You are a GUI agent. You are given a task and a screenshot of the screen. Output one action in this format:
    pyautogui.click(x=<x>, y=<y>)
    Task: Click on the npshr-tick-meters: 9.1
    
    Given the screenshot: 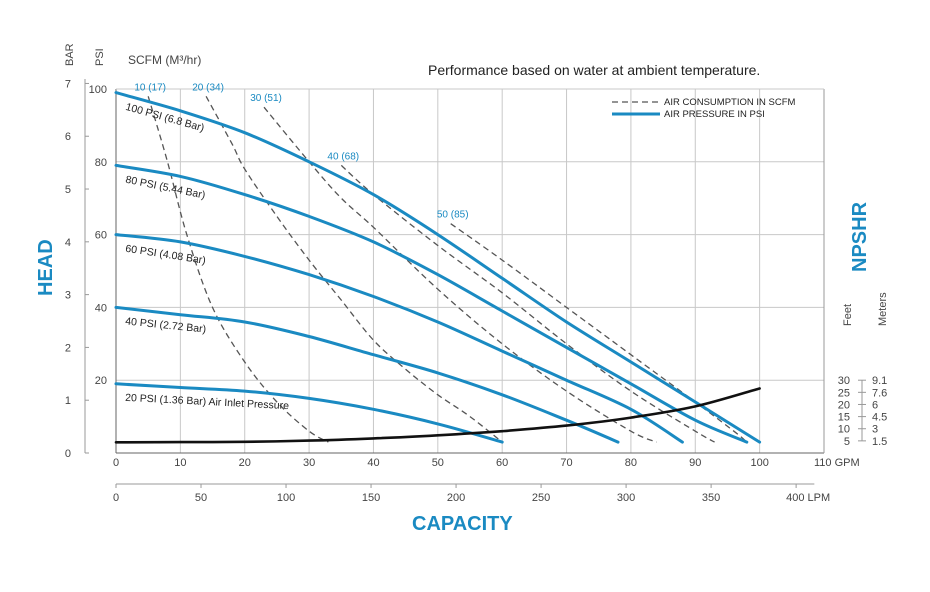 What is the action you would take?
    pyautogui.click(x=879, y=381)
    